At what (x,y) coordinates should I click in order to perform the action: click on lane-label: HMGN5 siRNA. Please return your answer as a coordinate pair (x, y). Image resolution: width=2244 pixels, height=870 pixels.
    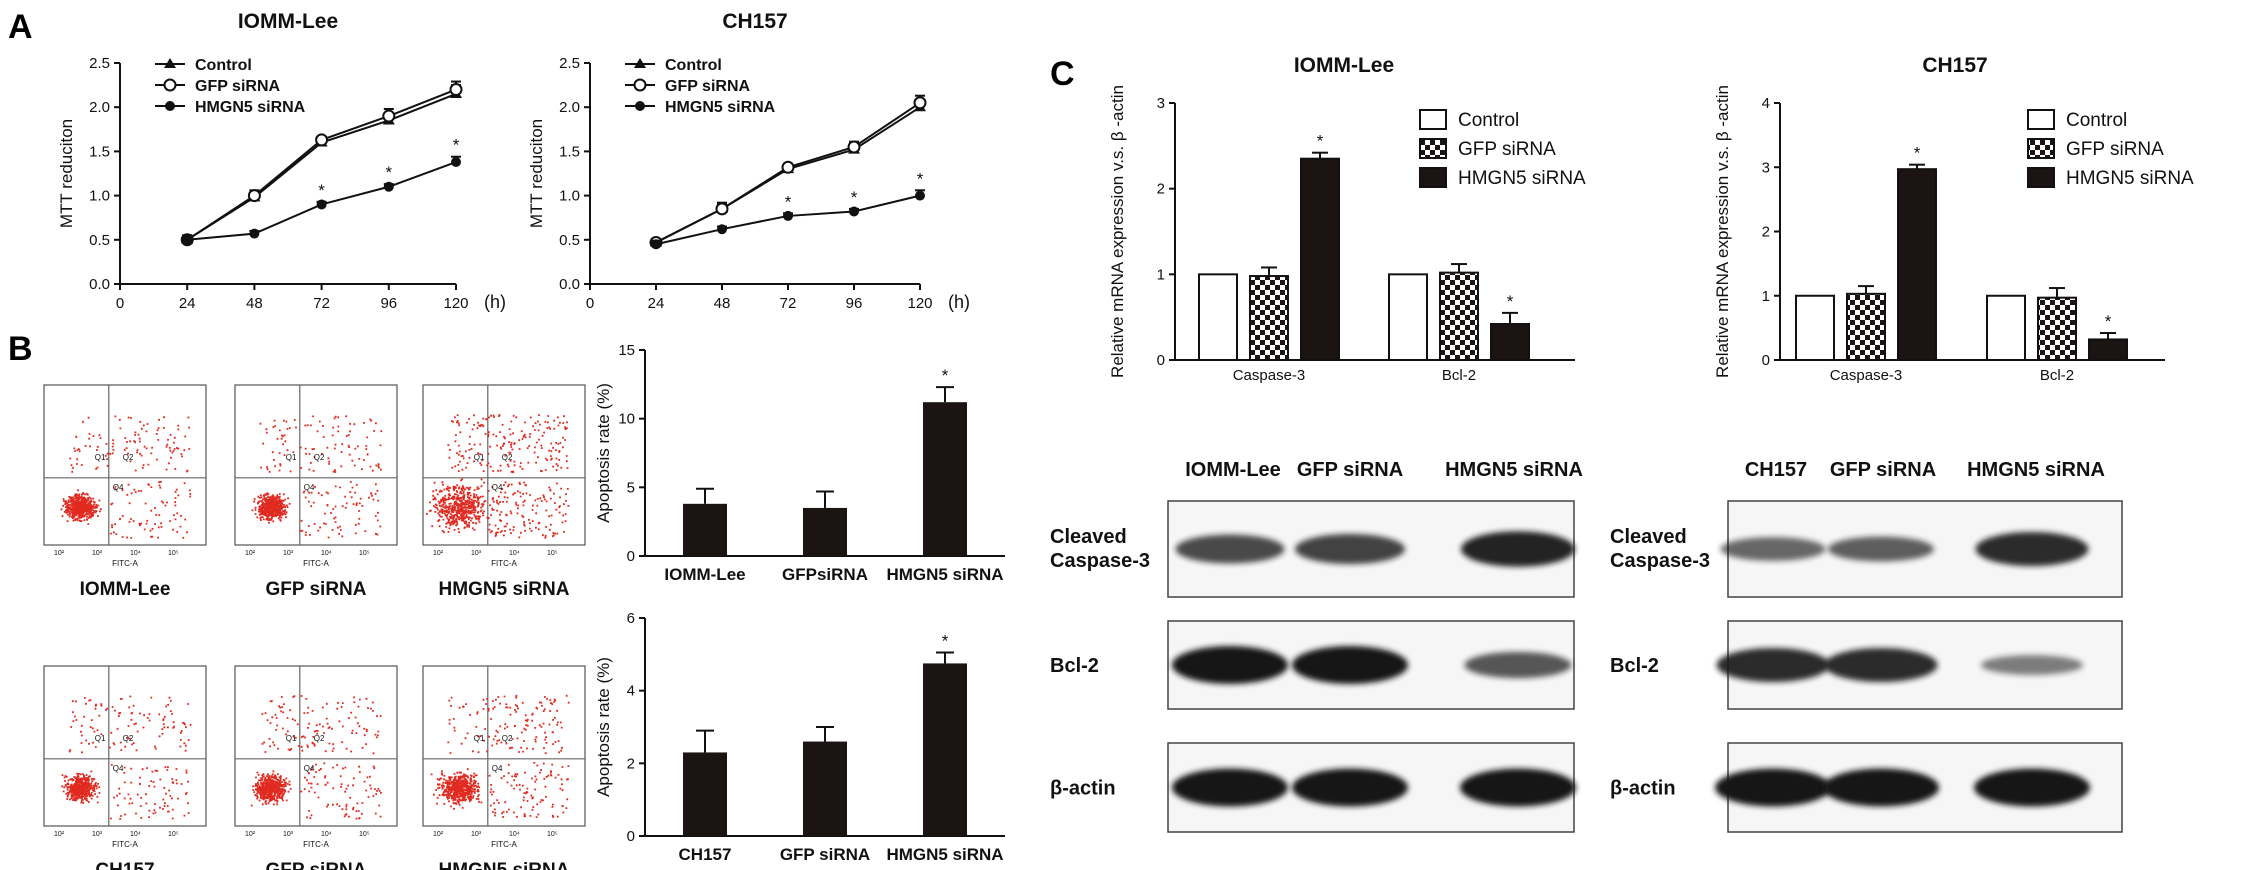
    Looking at the image, I should click on (2036, 470).